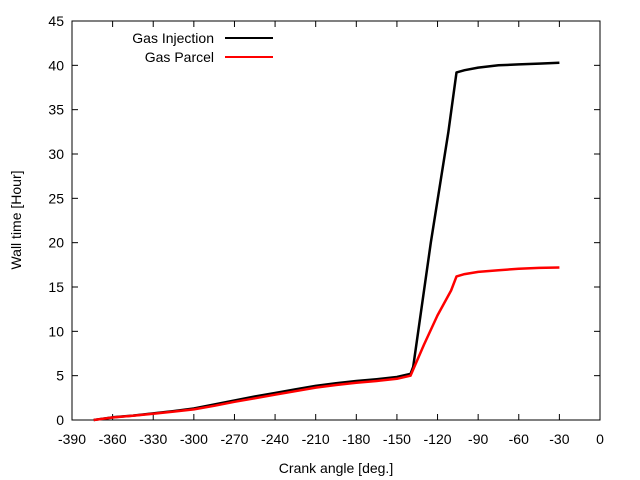 This screenshot has width=640, height=480. Describe the element at coordinates (56, 154) in the screenshot. I see `y-tick-label: 30` at that location.